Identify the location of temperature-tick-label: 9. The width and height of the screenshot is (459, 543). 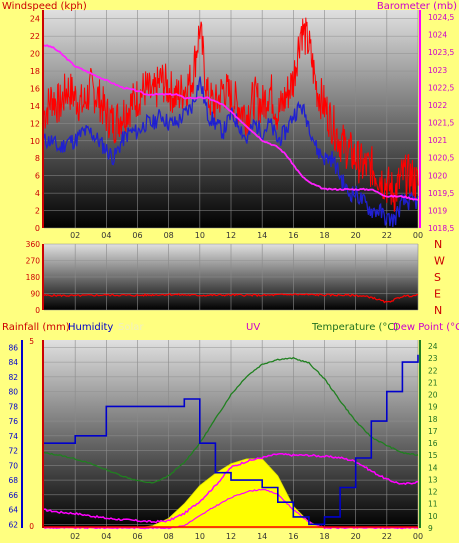
(430, 528).